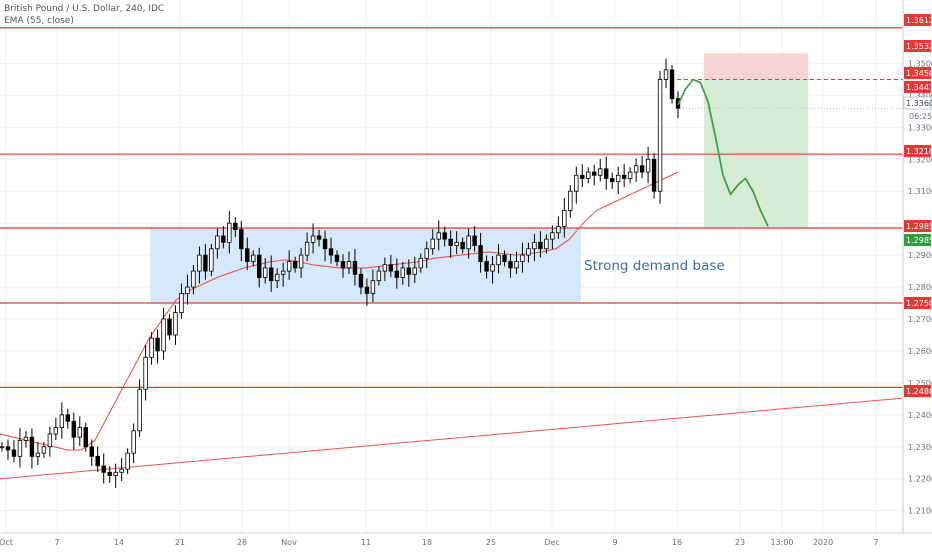 This screenshot has width=932, height=555. I want to click on projection-path, so click(723, 152).